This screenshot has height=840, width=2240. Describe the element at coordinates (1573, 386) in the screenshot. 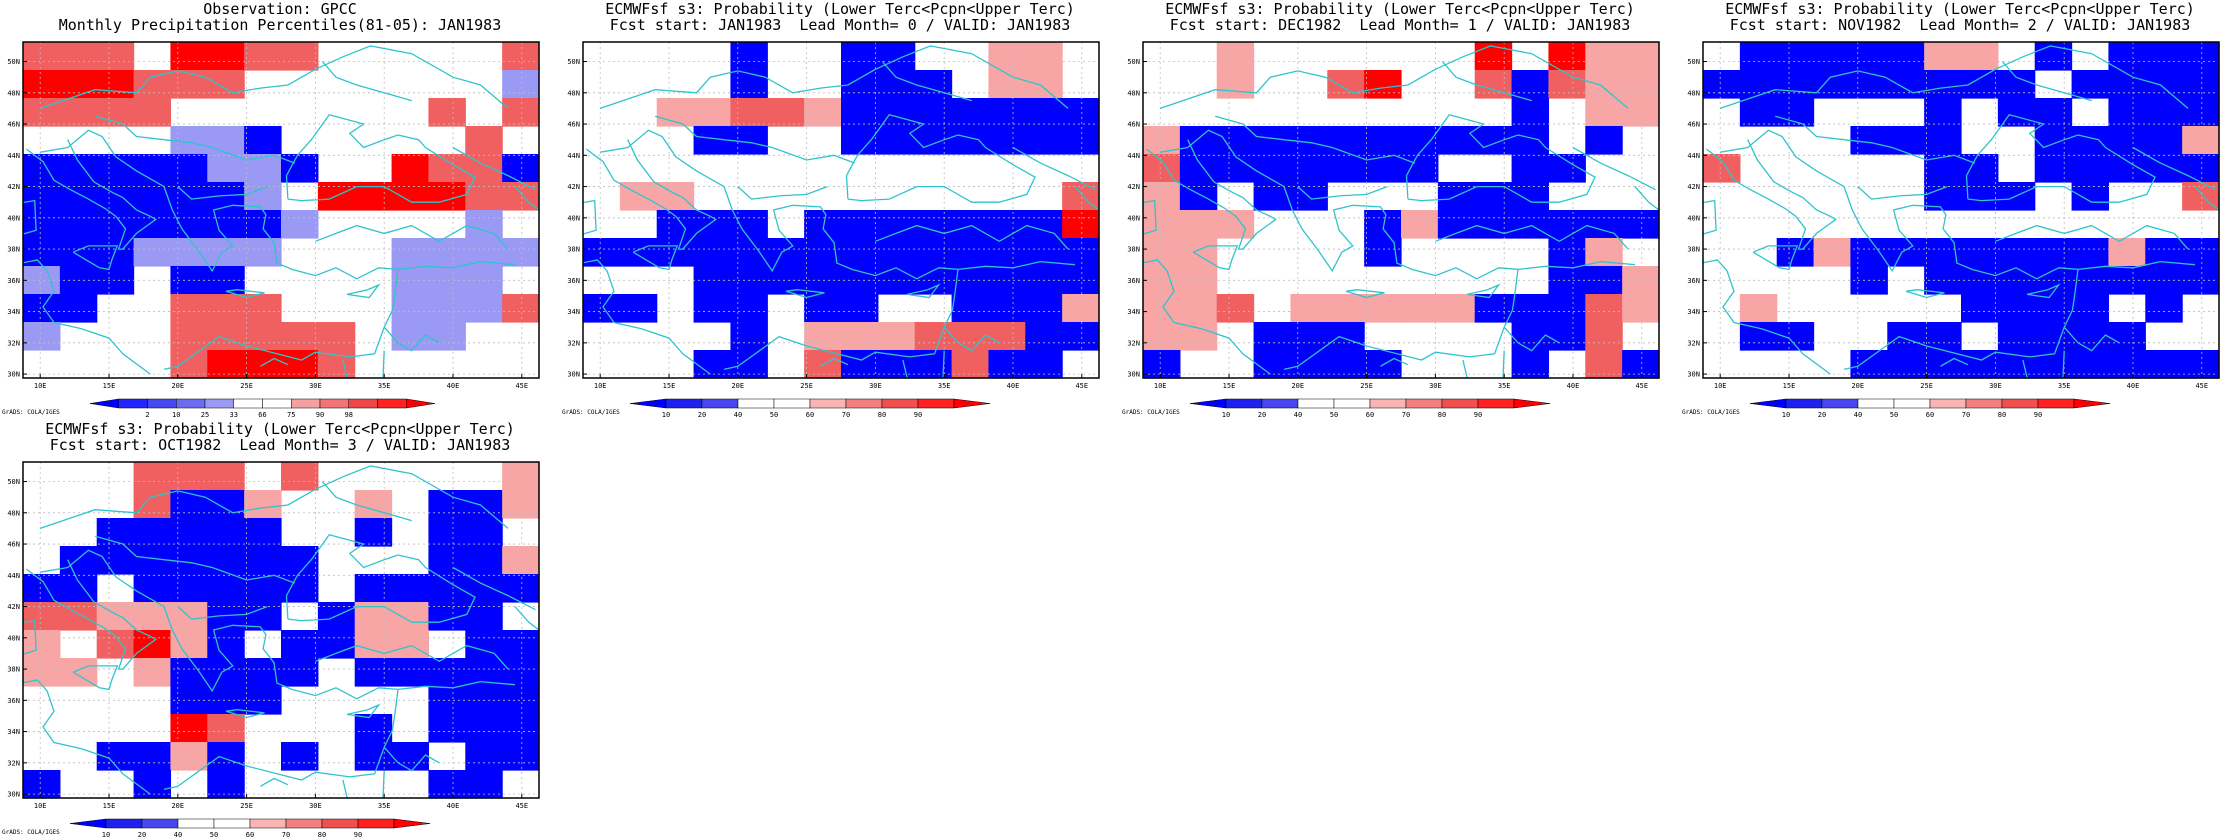

I see `lon-label: 40E` at that location.